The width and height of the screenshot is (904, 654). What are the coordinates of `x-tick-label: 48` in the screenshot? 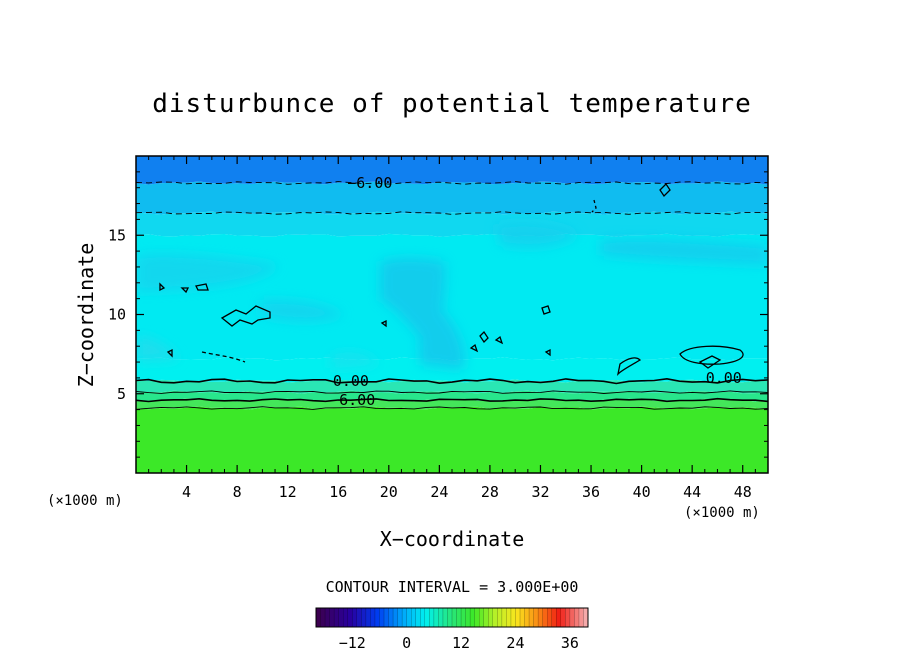 It's located at (743, 492).